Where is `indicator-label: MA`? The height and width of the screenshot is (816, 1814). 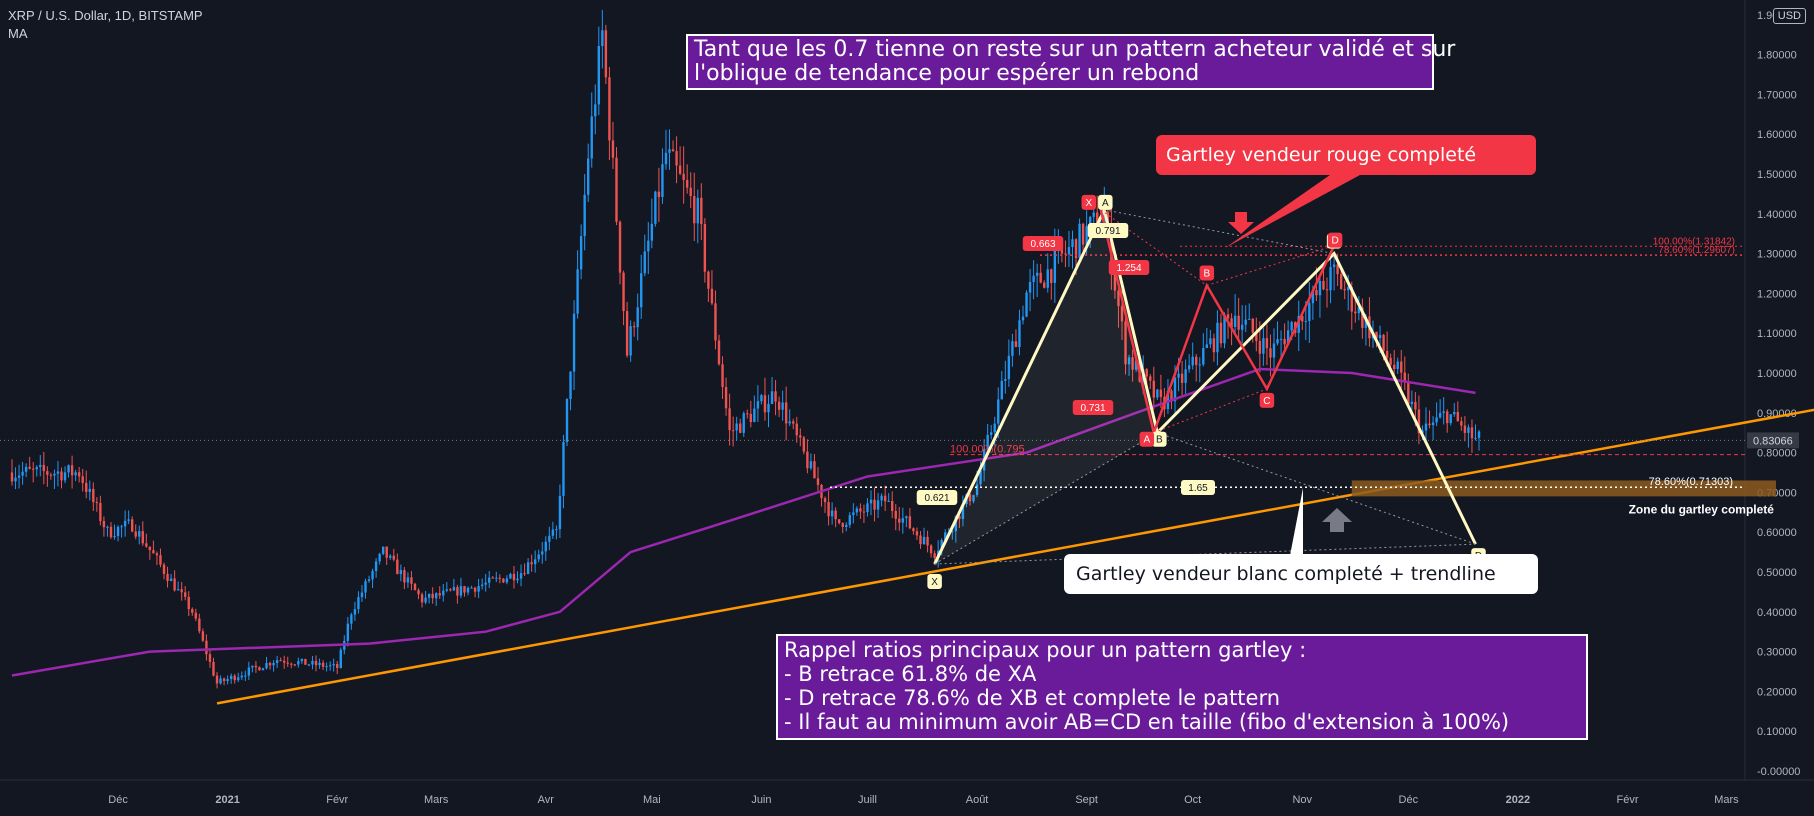
indicator-label: MA is located at coordinates (18, 33).